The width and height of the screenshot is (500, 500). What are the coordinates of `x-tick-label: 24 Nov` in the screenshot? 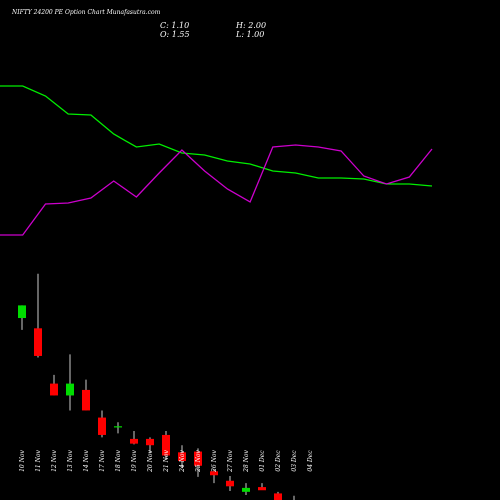 It's located at (182, 460).